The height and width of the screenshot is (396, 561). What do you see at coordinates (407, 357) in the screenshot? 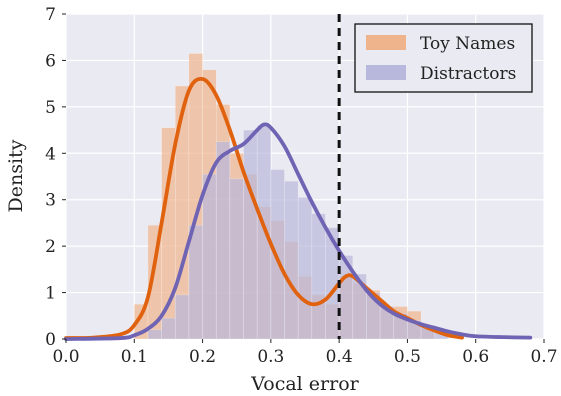
I see `x-tick-label-5: 0.5` at bounding box center [407, 357].